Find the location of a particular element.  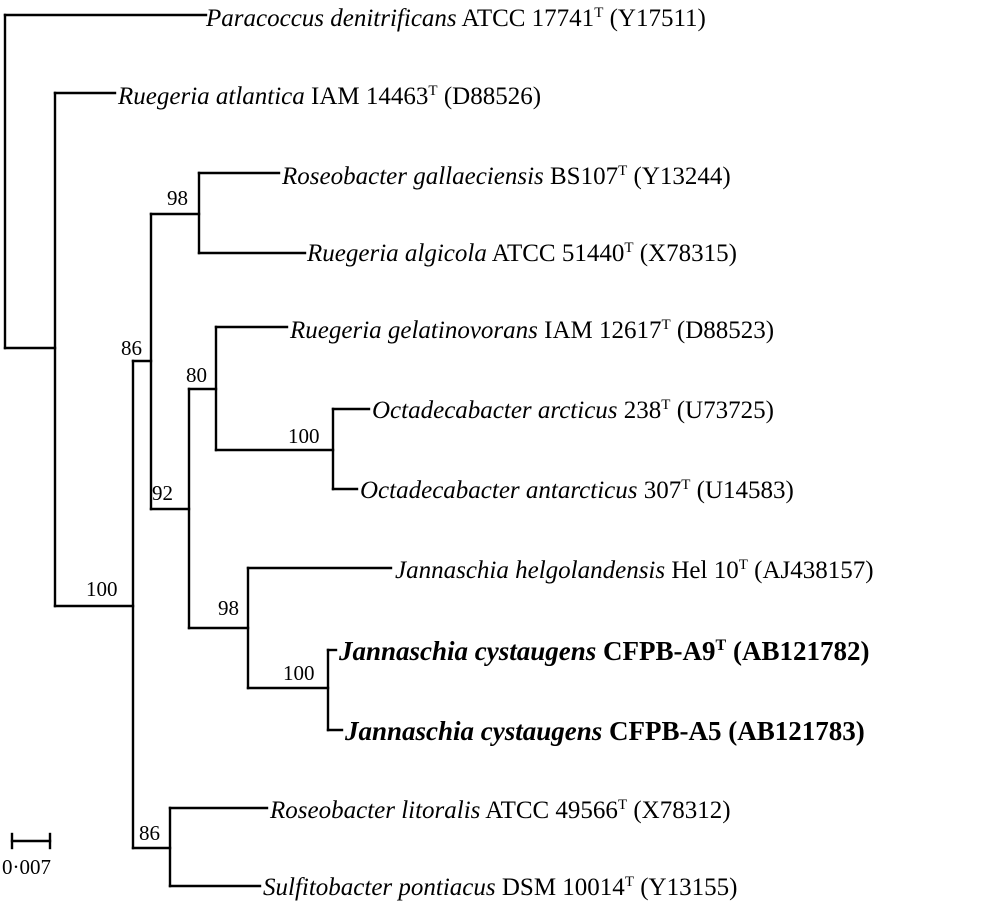

taxon-label-highlighted: Jannaschia cystaugens CFPB-A5 (AB121783) is located at coordinates (604, 731).